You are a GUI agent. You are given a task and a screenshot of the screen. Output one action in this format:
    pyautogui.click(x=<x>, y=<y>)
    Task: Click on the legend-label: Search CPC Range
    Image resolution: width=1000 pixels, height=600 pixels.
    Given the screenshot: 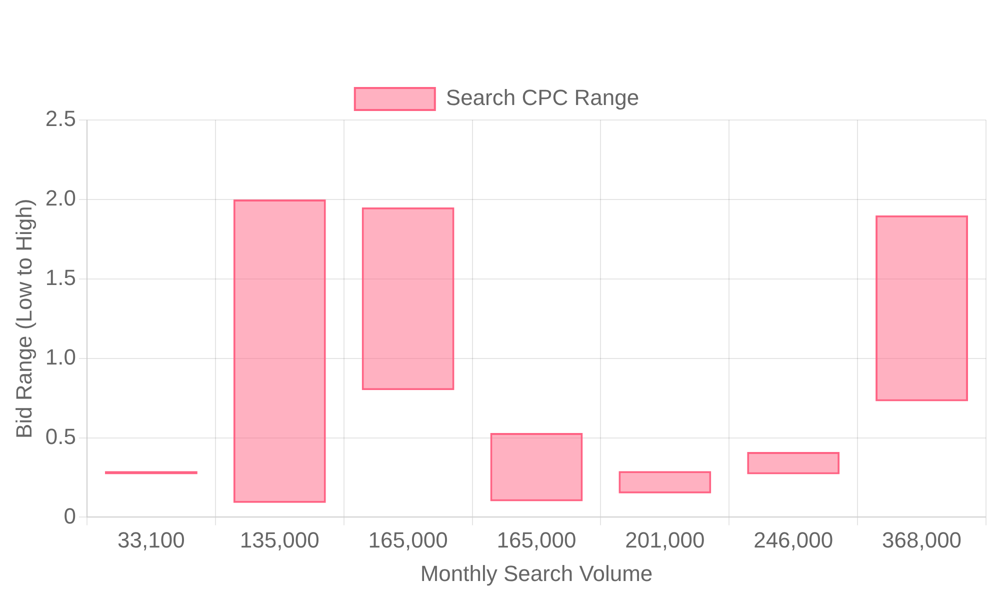 What is the action you would take?
    pyautogui.click(x=543, y=97)
    